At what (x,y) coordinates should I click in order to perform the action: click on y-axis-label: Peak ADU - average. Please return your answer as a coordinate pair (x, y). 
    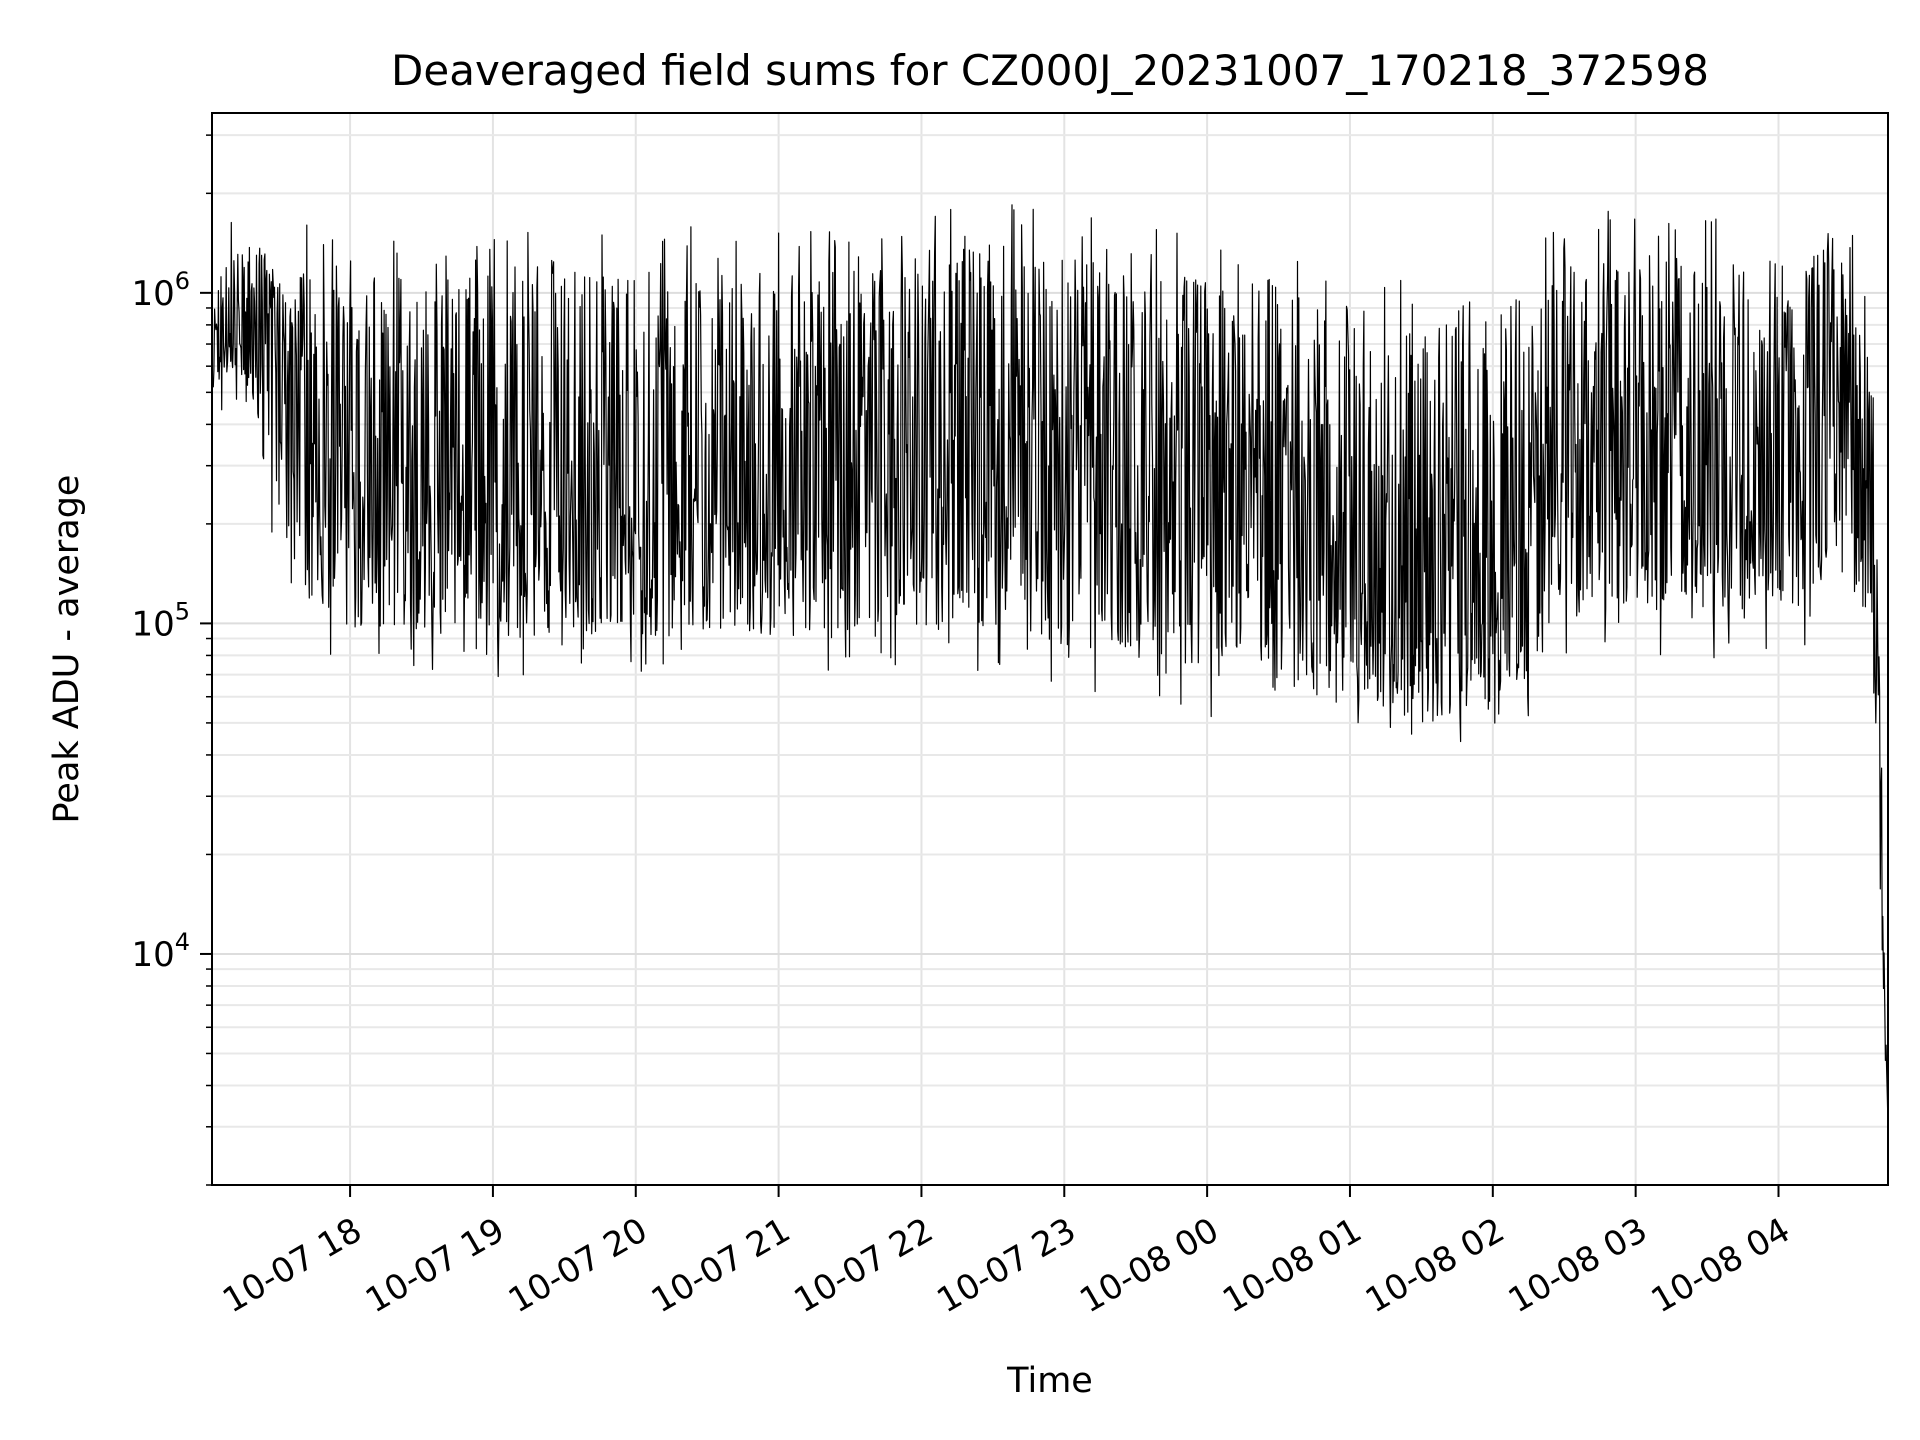
    Looking at the image, I should click on (67, 649).